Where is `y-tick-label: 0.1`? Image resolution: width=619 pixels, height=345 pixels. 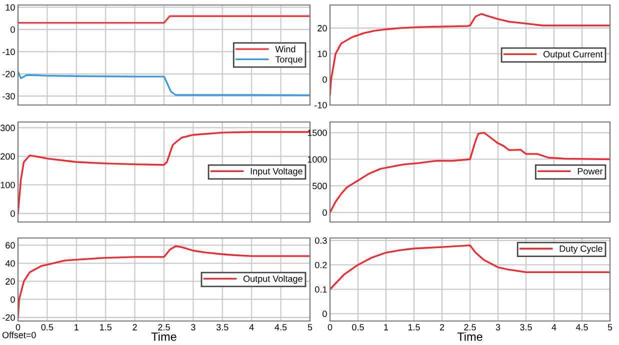
y-tick-label: 0.1 is located at coordinates (321, 289).